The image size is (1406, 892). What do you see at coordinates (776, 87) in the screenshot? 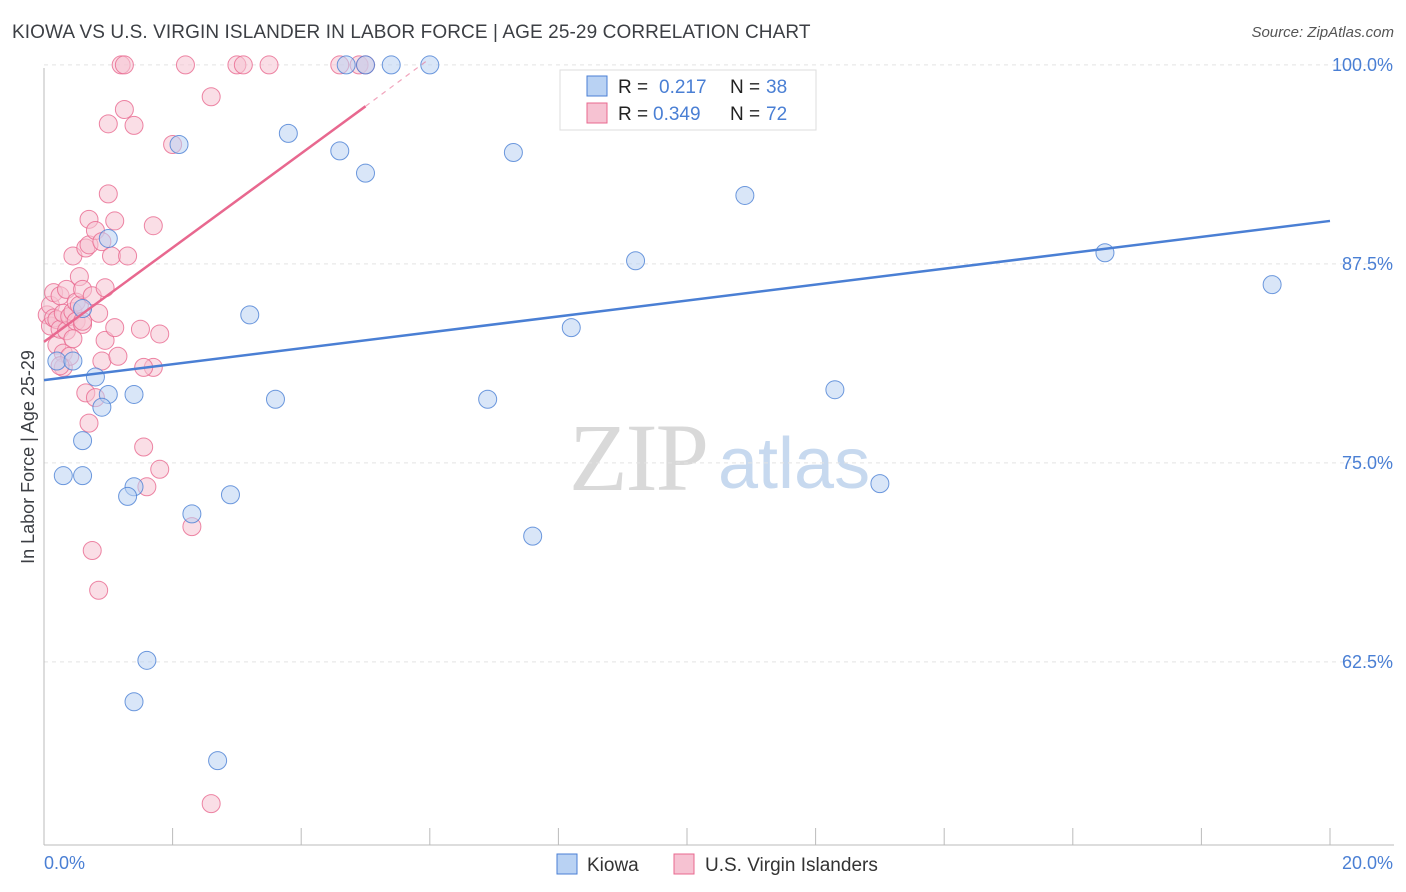
I see `legend-n-value-kiowa: 38` at bounding box center [776, 87].